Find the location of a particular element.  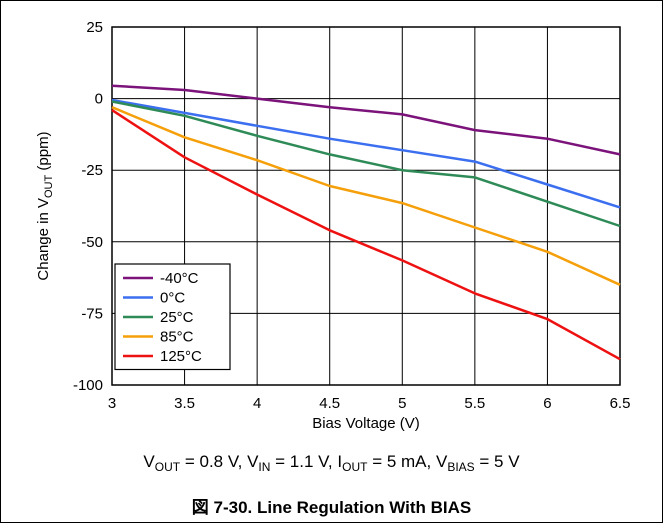

y-tick-label: -75 is located at coordinates (92, 313).